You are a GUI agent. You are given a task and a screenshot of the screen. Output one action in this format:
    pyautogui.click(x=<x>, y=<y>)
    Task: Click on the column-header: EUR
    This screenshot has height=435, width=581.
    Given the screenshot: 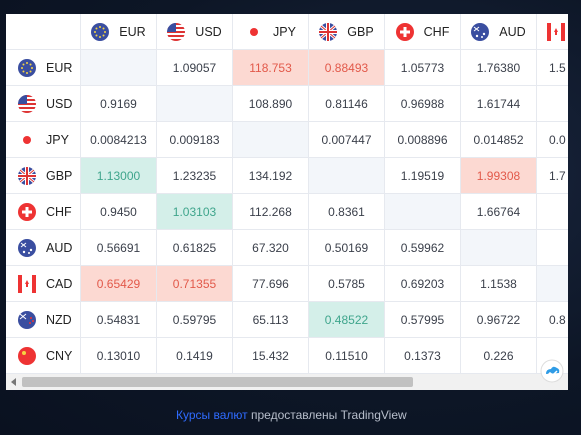 What is the action you would take?
    pyautogui.click(x=119, y=32)
    